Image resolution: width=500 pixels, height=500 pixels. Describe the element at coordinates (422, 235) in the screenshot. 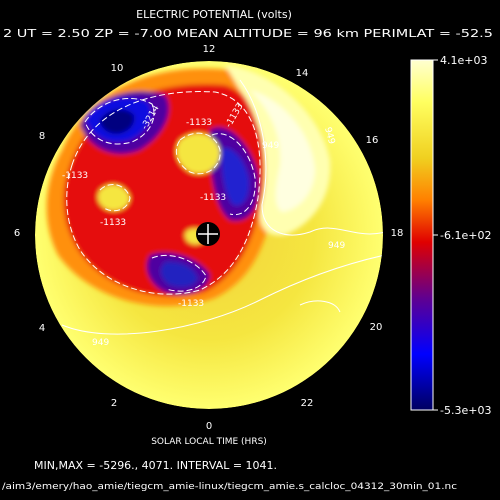

I see `colorbar` at that location.